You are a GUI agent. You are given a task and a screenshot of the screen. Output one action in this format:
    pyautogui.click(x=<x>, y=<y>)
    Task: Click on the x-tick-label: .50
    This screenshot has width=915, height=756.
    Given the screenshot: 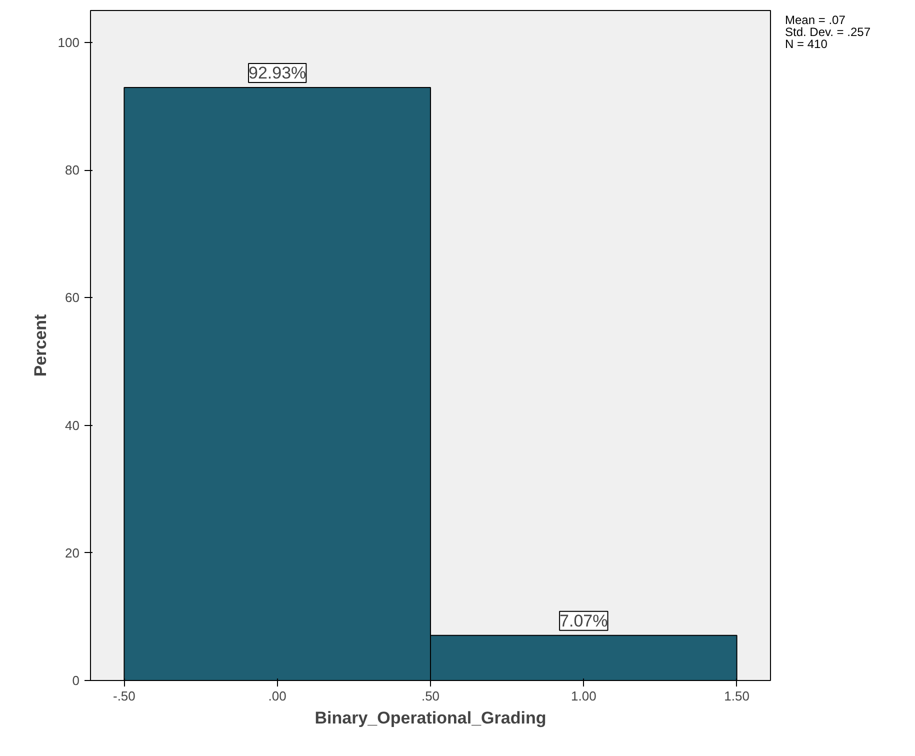 What is the action you would take?
    pyautogui.click(x=430, y=696)
    